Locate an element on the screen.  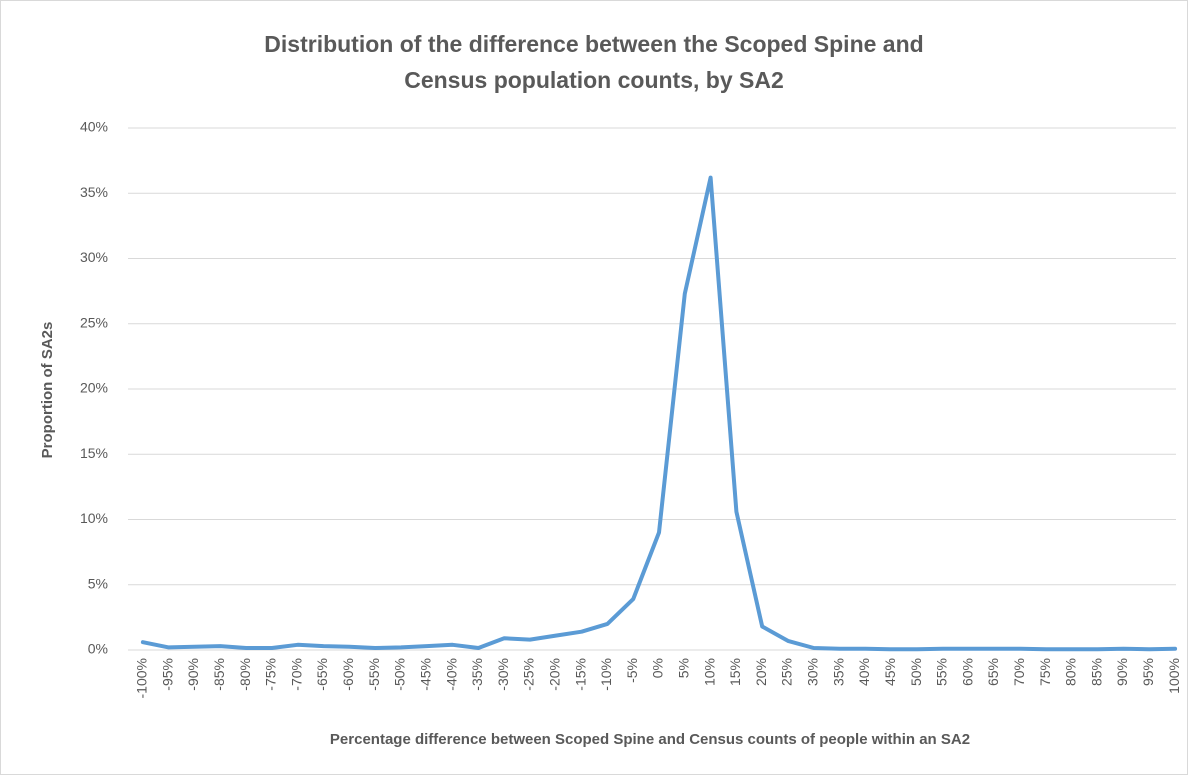
x-tick-label: -10% is located at coordinates (606, 674).